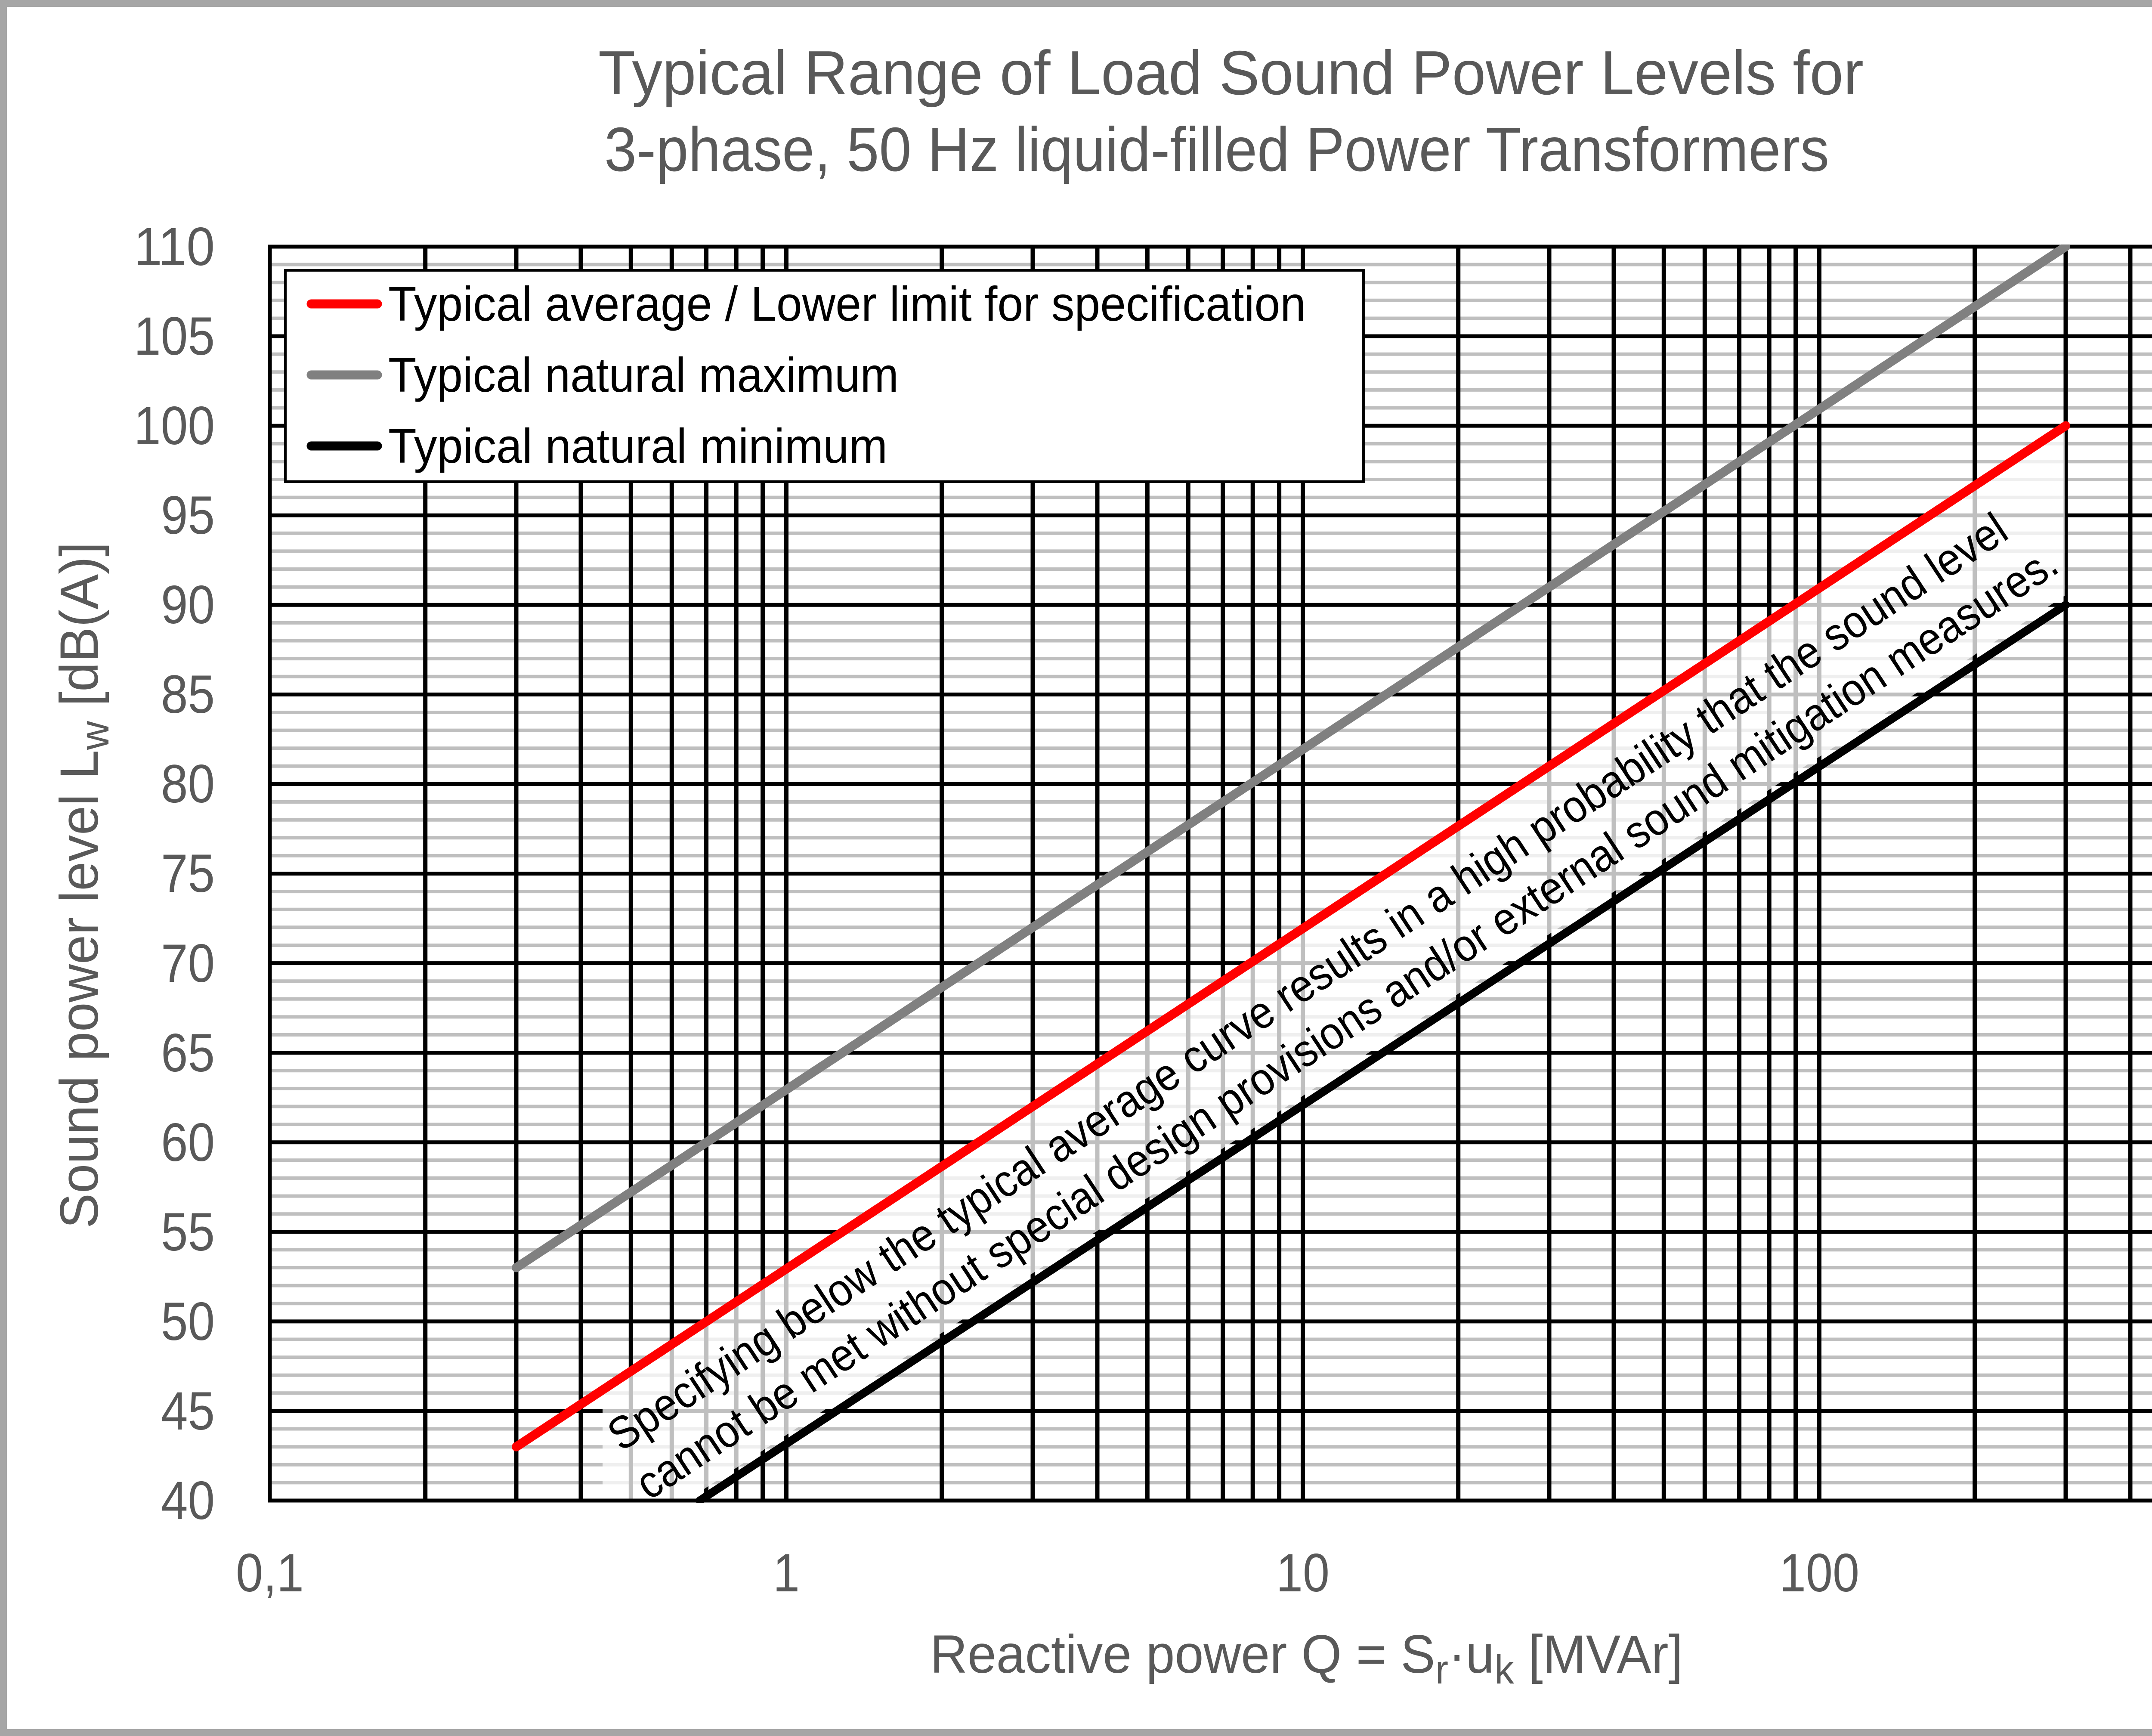 This screenshot has height=1736, width=2152. What do you see at coordinates (188, 516) in the screenshot?
I see `svg-text: 95` at bounding box center [188, 516].